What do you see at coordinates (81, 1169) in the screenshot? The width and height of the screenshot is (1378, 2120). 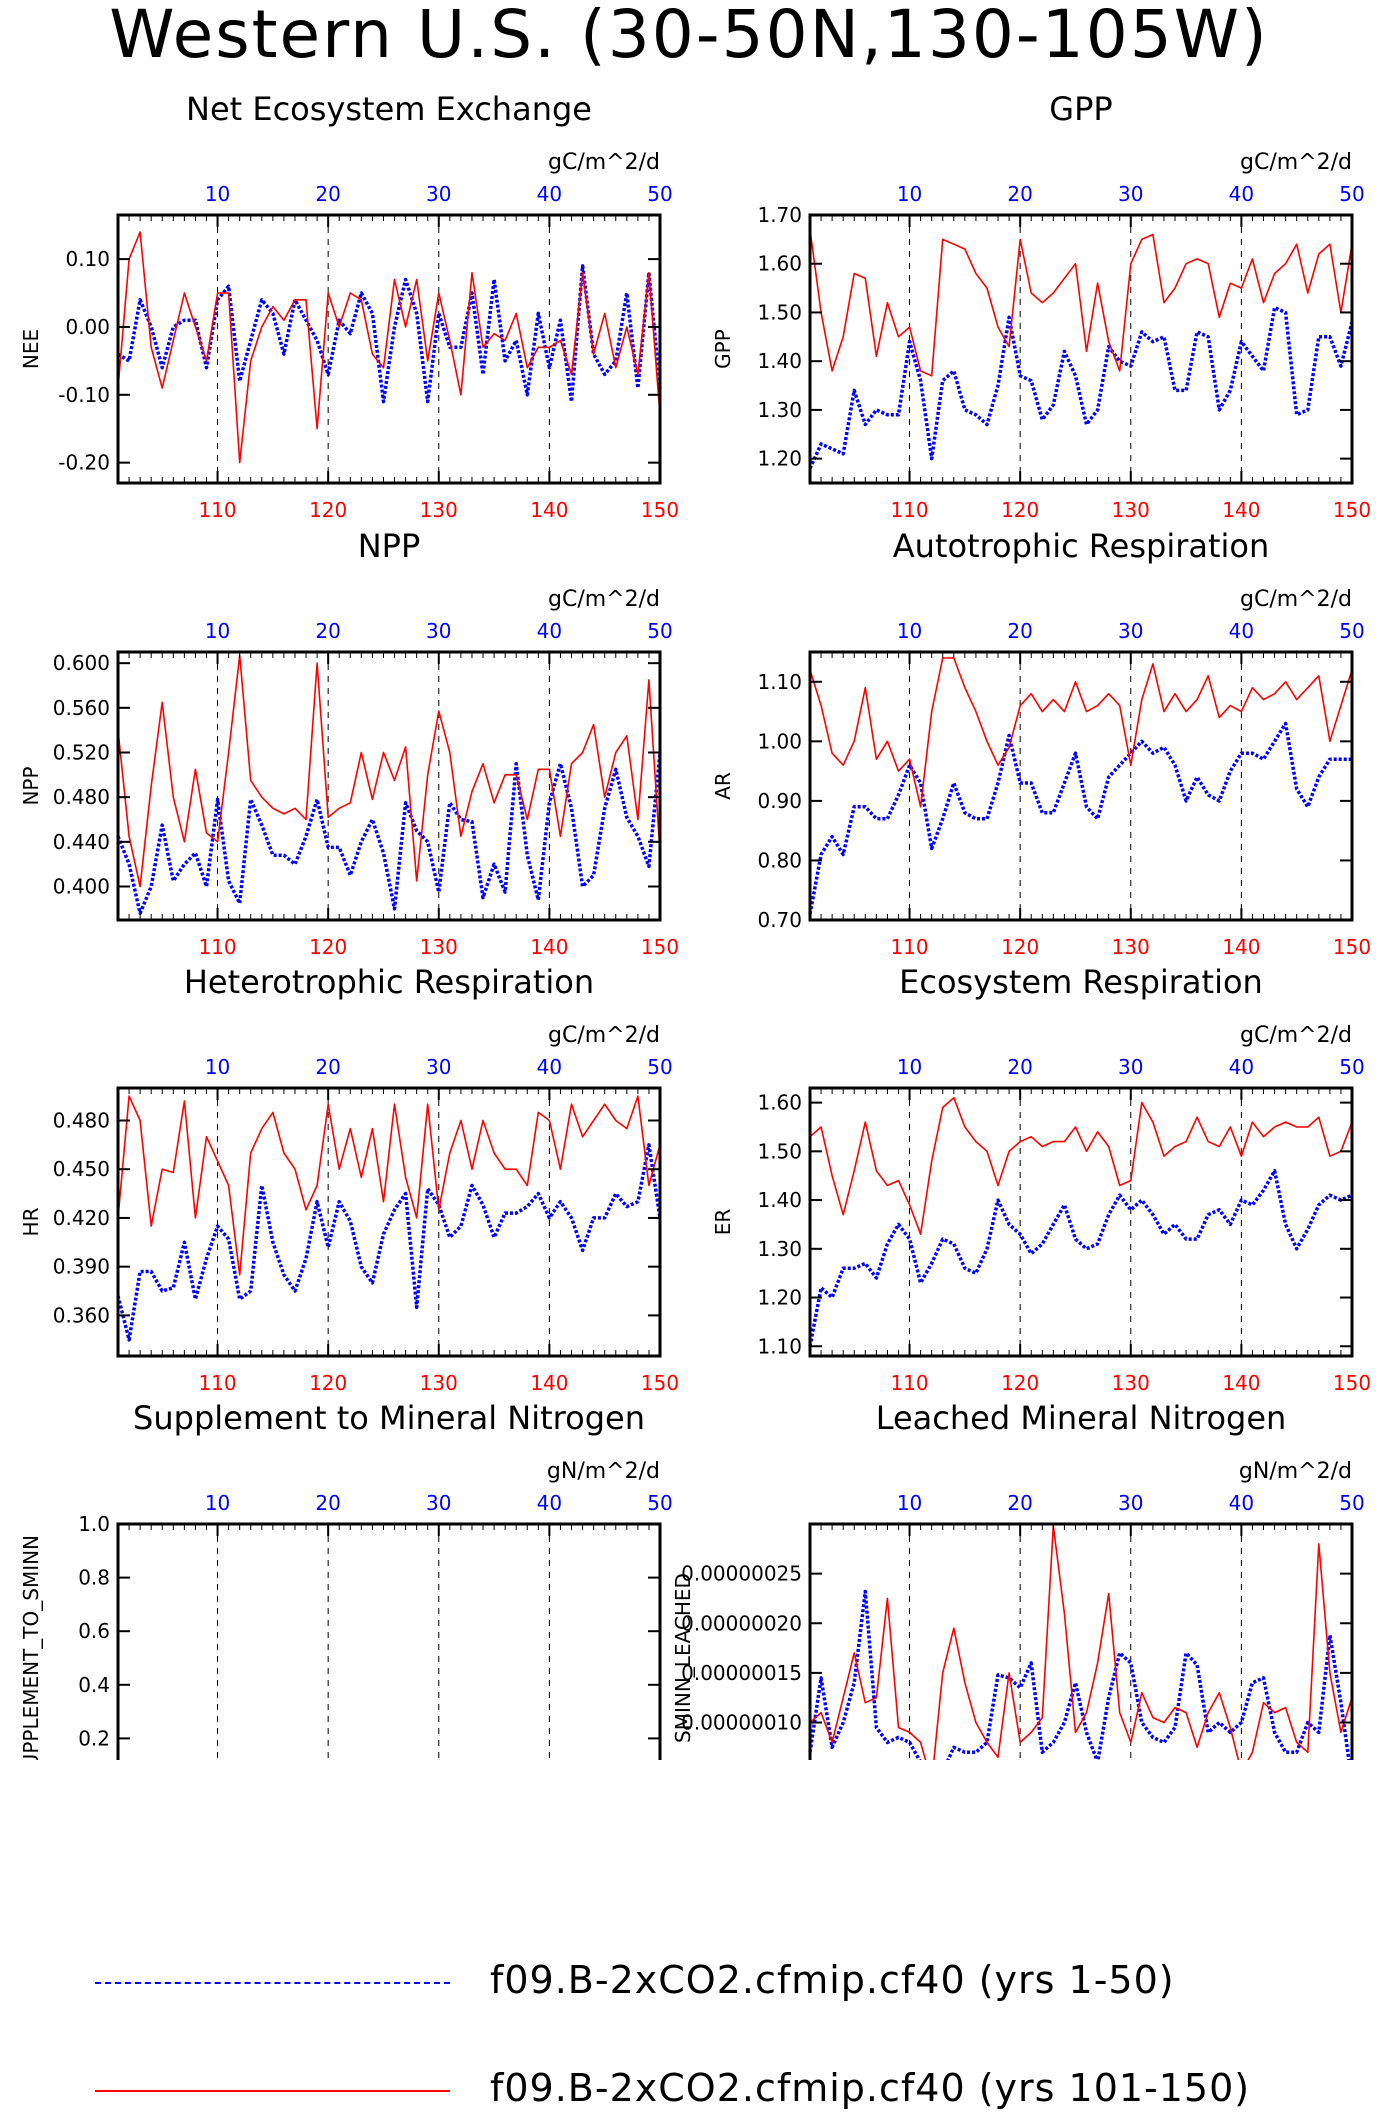 I see `y-tick-label: 0.450` at bounding box center [81, 1169].